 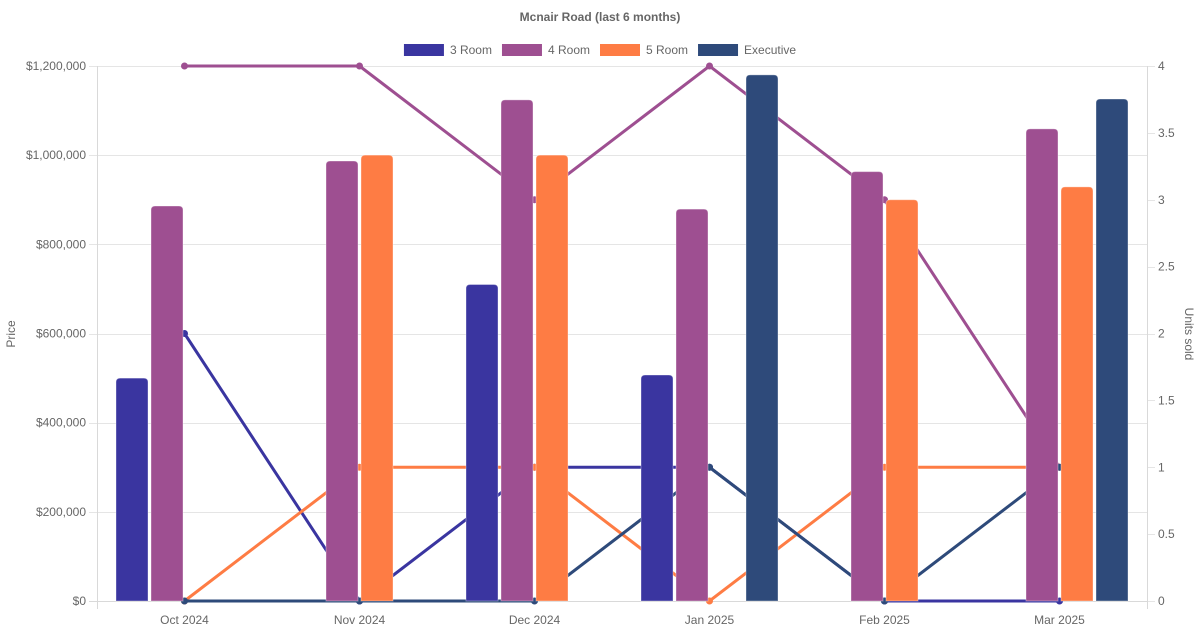 I want to click on left-tick-label: $1,000,000, so click(x=56, y=155).